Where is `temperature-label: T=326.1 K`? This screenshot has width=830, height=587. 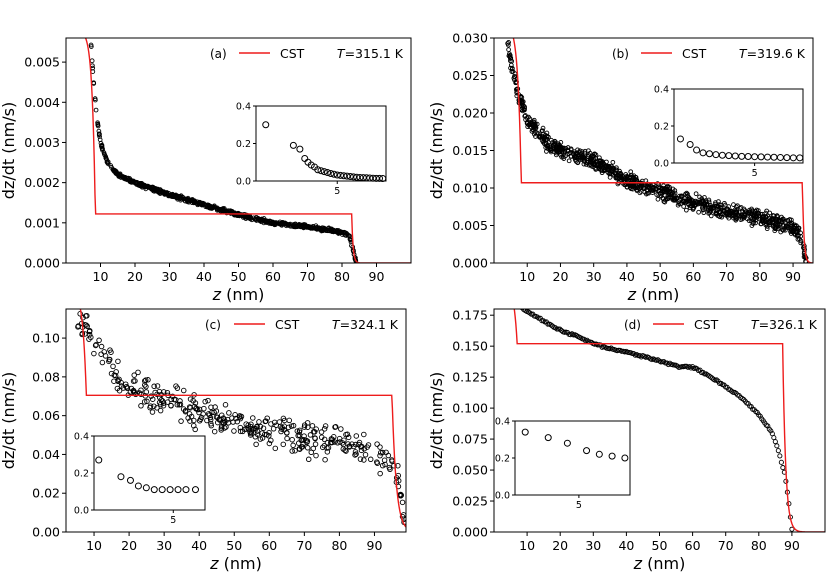
temperature-label: T=326.1 K is located at coordinates (784, 324).